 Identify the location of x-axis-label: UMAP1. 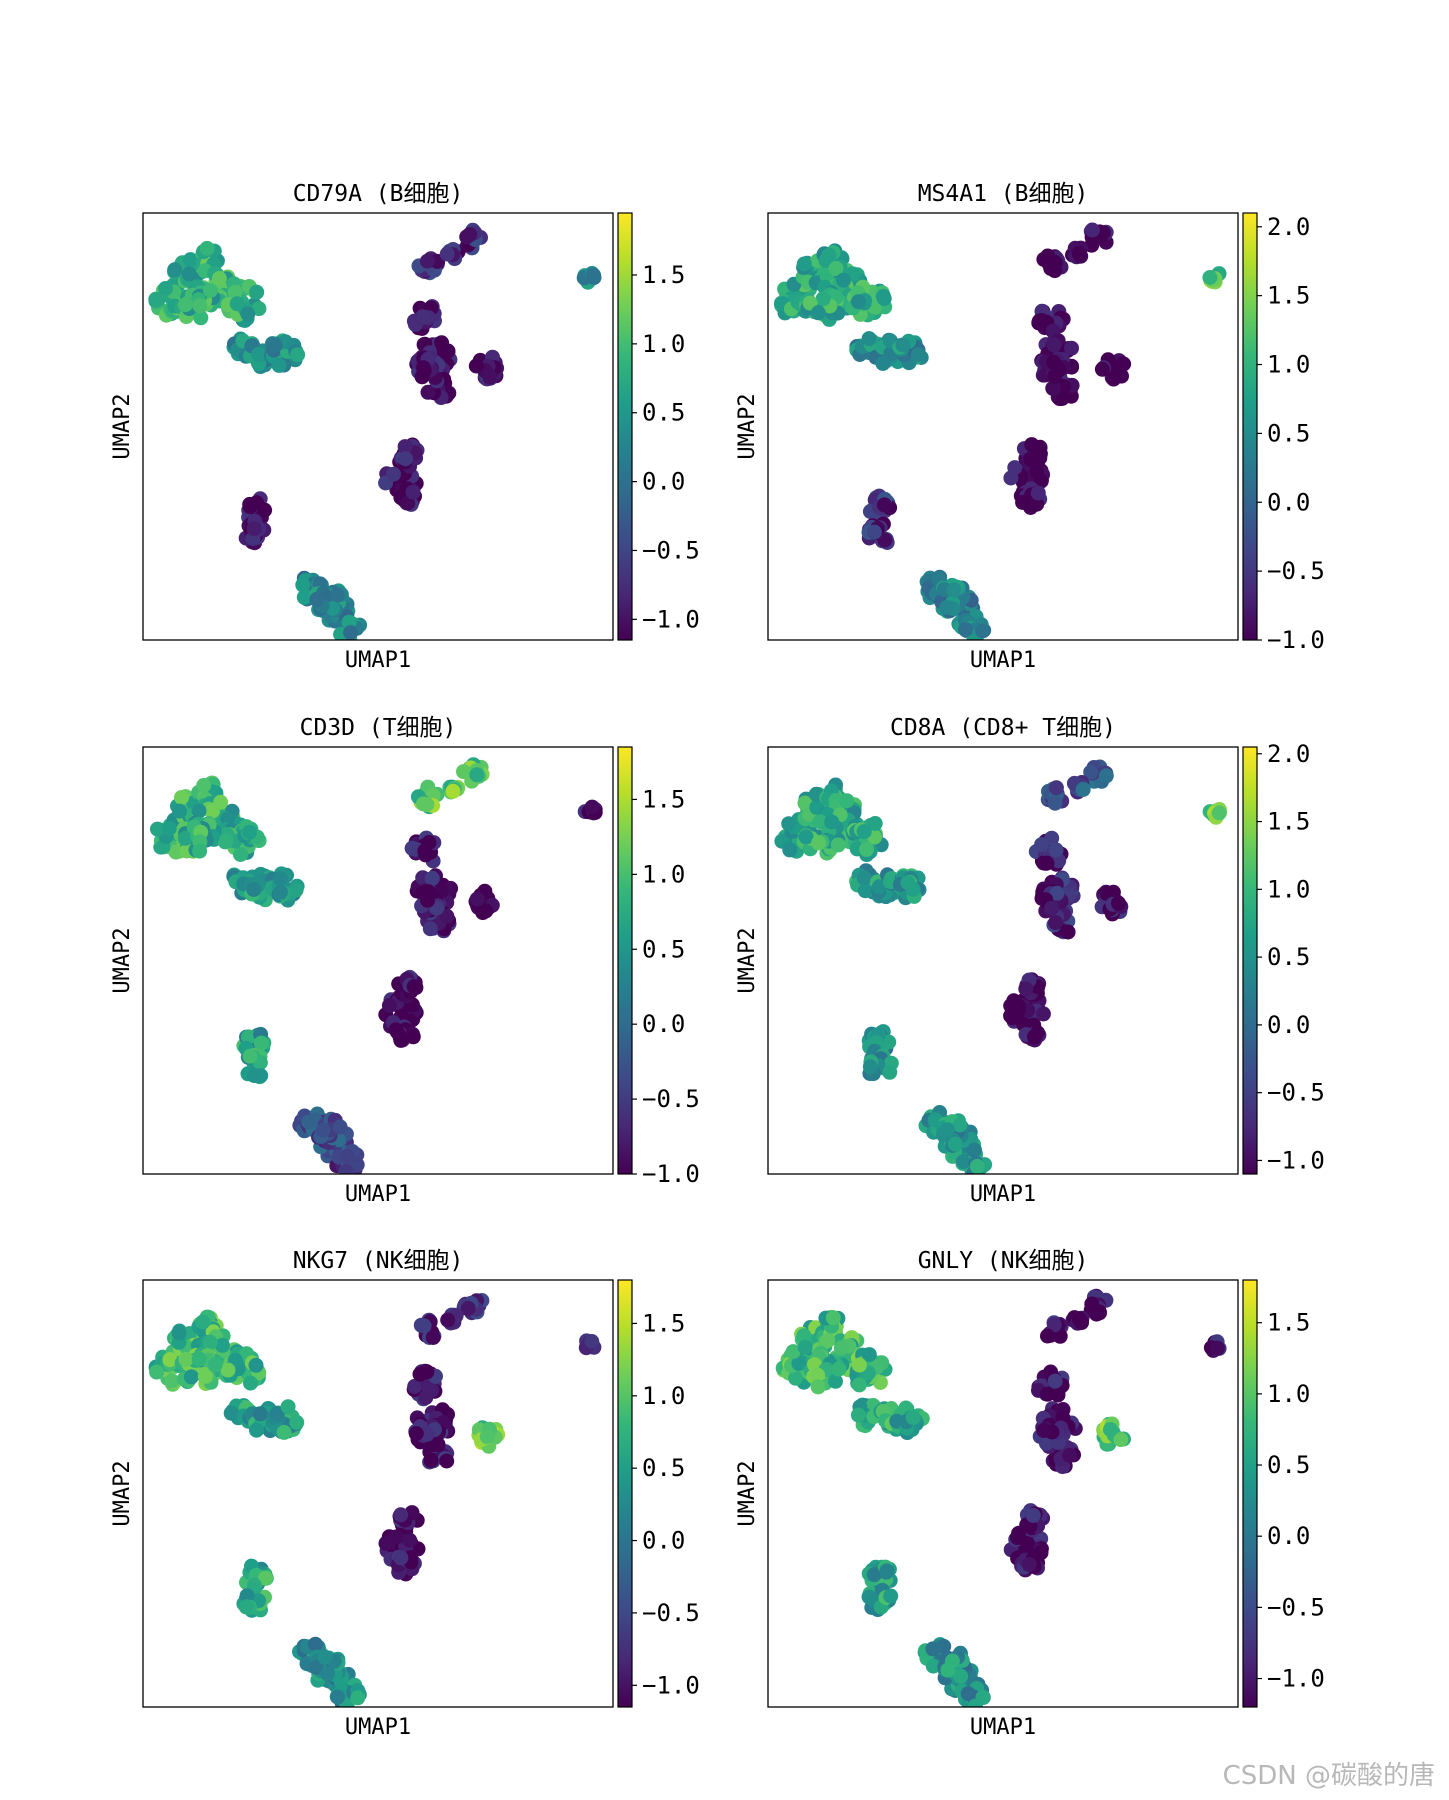
(378, 660).